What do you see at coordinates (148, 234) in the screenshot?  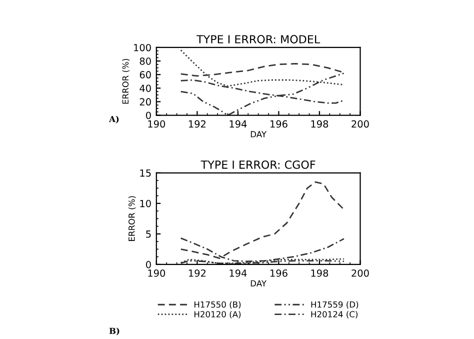 I see `y-tick-label: 5` at bounding box center [148, 234].